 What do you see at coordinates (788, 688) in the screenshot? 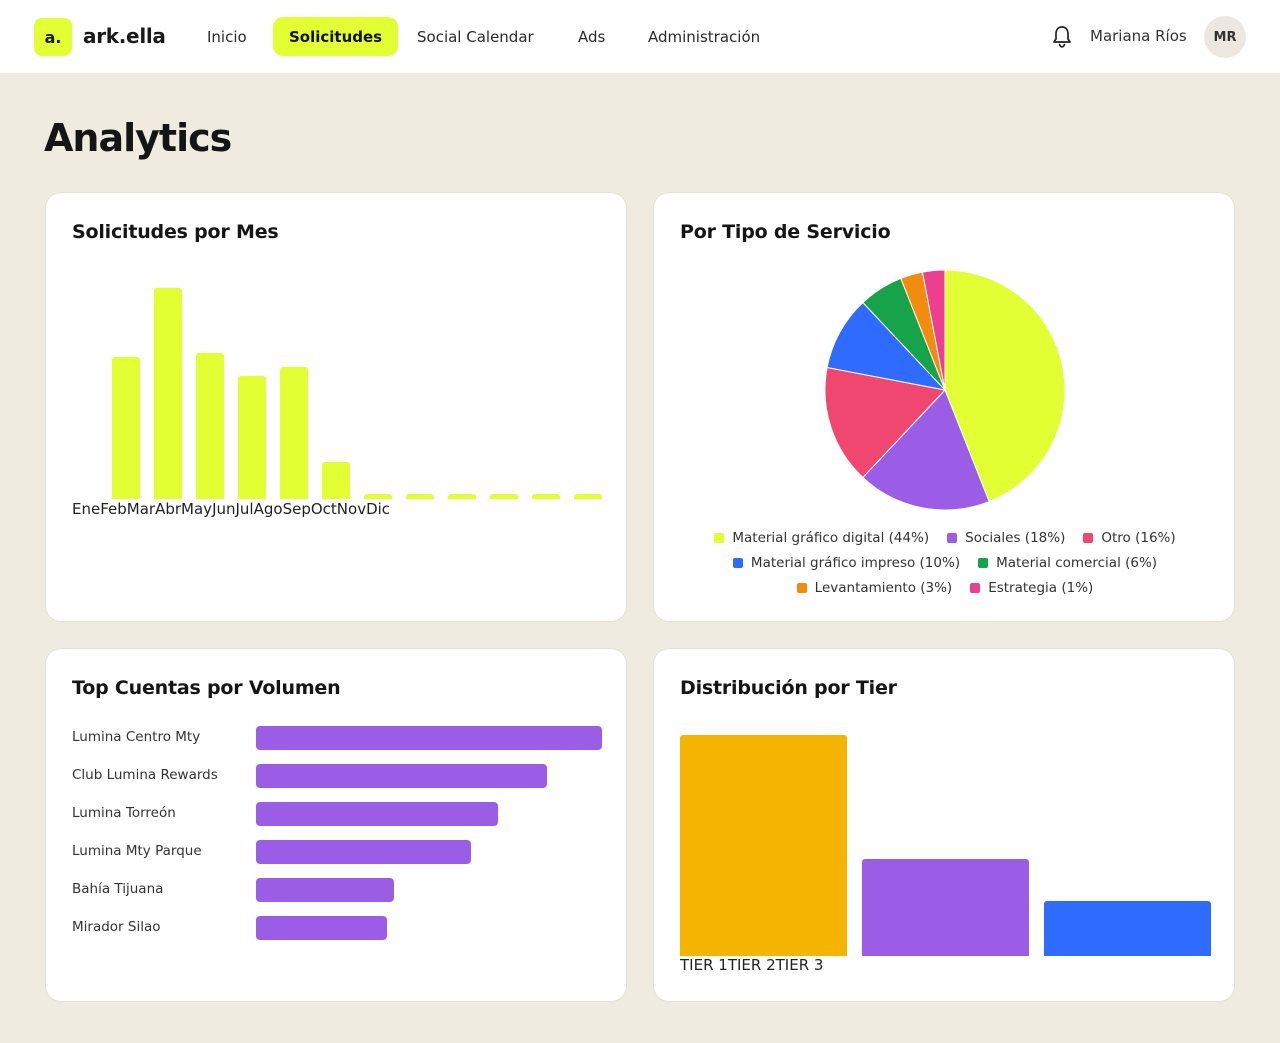
I see `card-title: Distribución por Tier` at bounding box center [788, 688].